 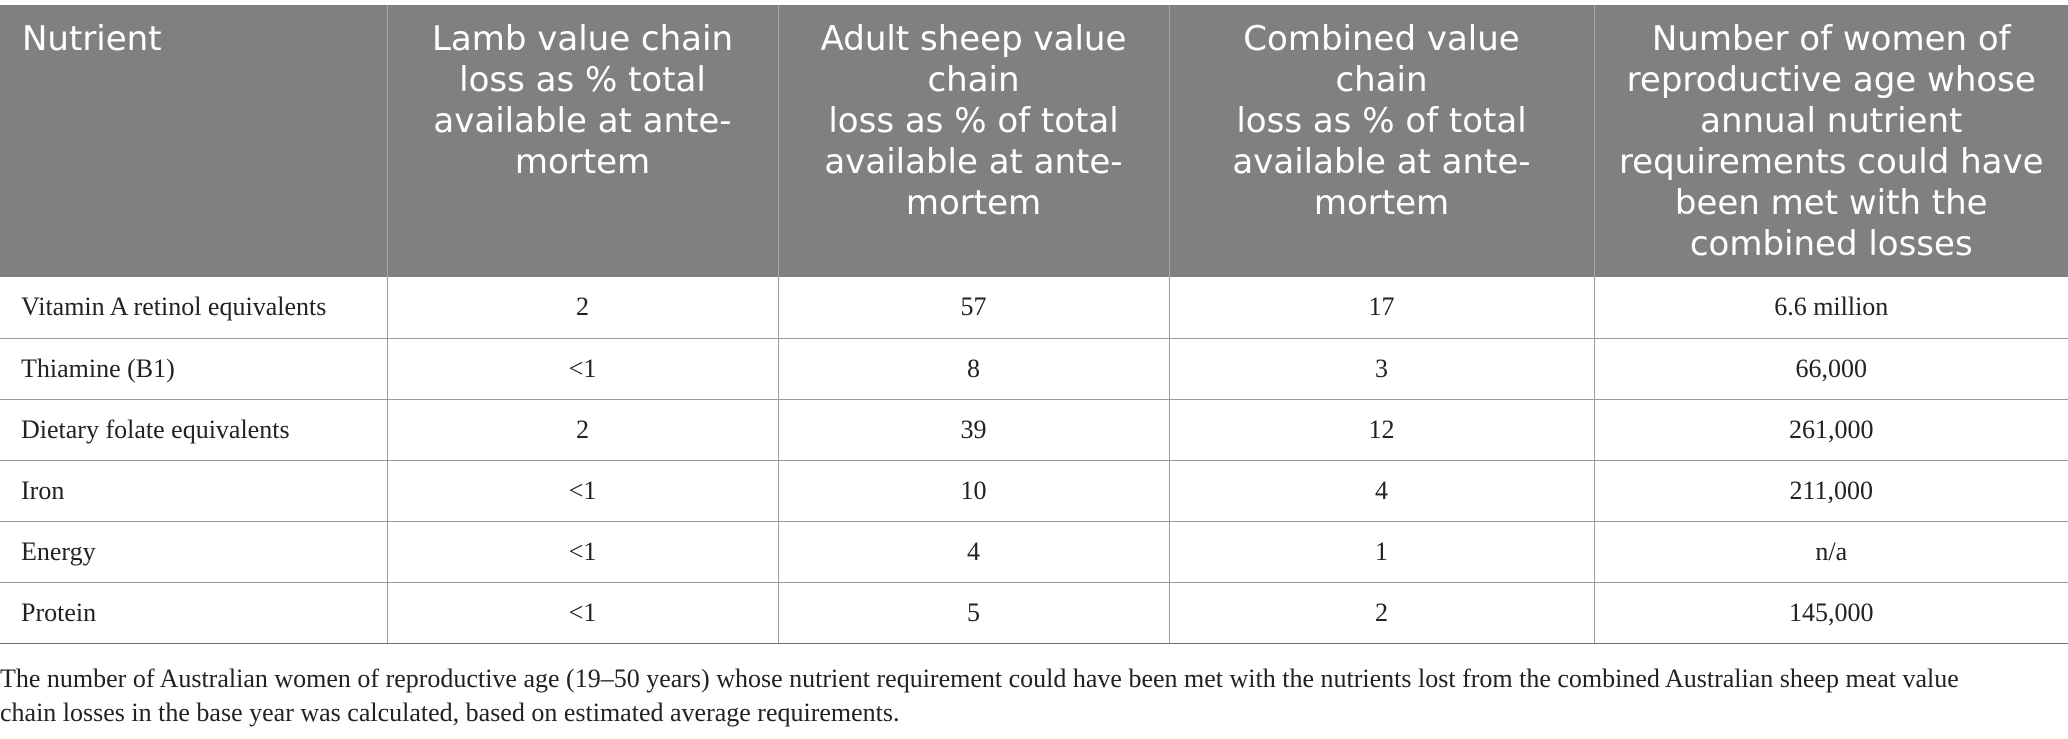 I want to click on adult-sheep-loss-cell: 5, so click(x=974, y=613).